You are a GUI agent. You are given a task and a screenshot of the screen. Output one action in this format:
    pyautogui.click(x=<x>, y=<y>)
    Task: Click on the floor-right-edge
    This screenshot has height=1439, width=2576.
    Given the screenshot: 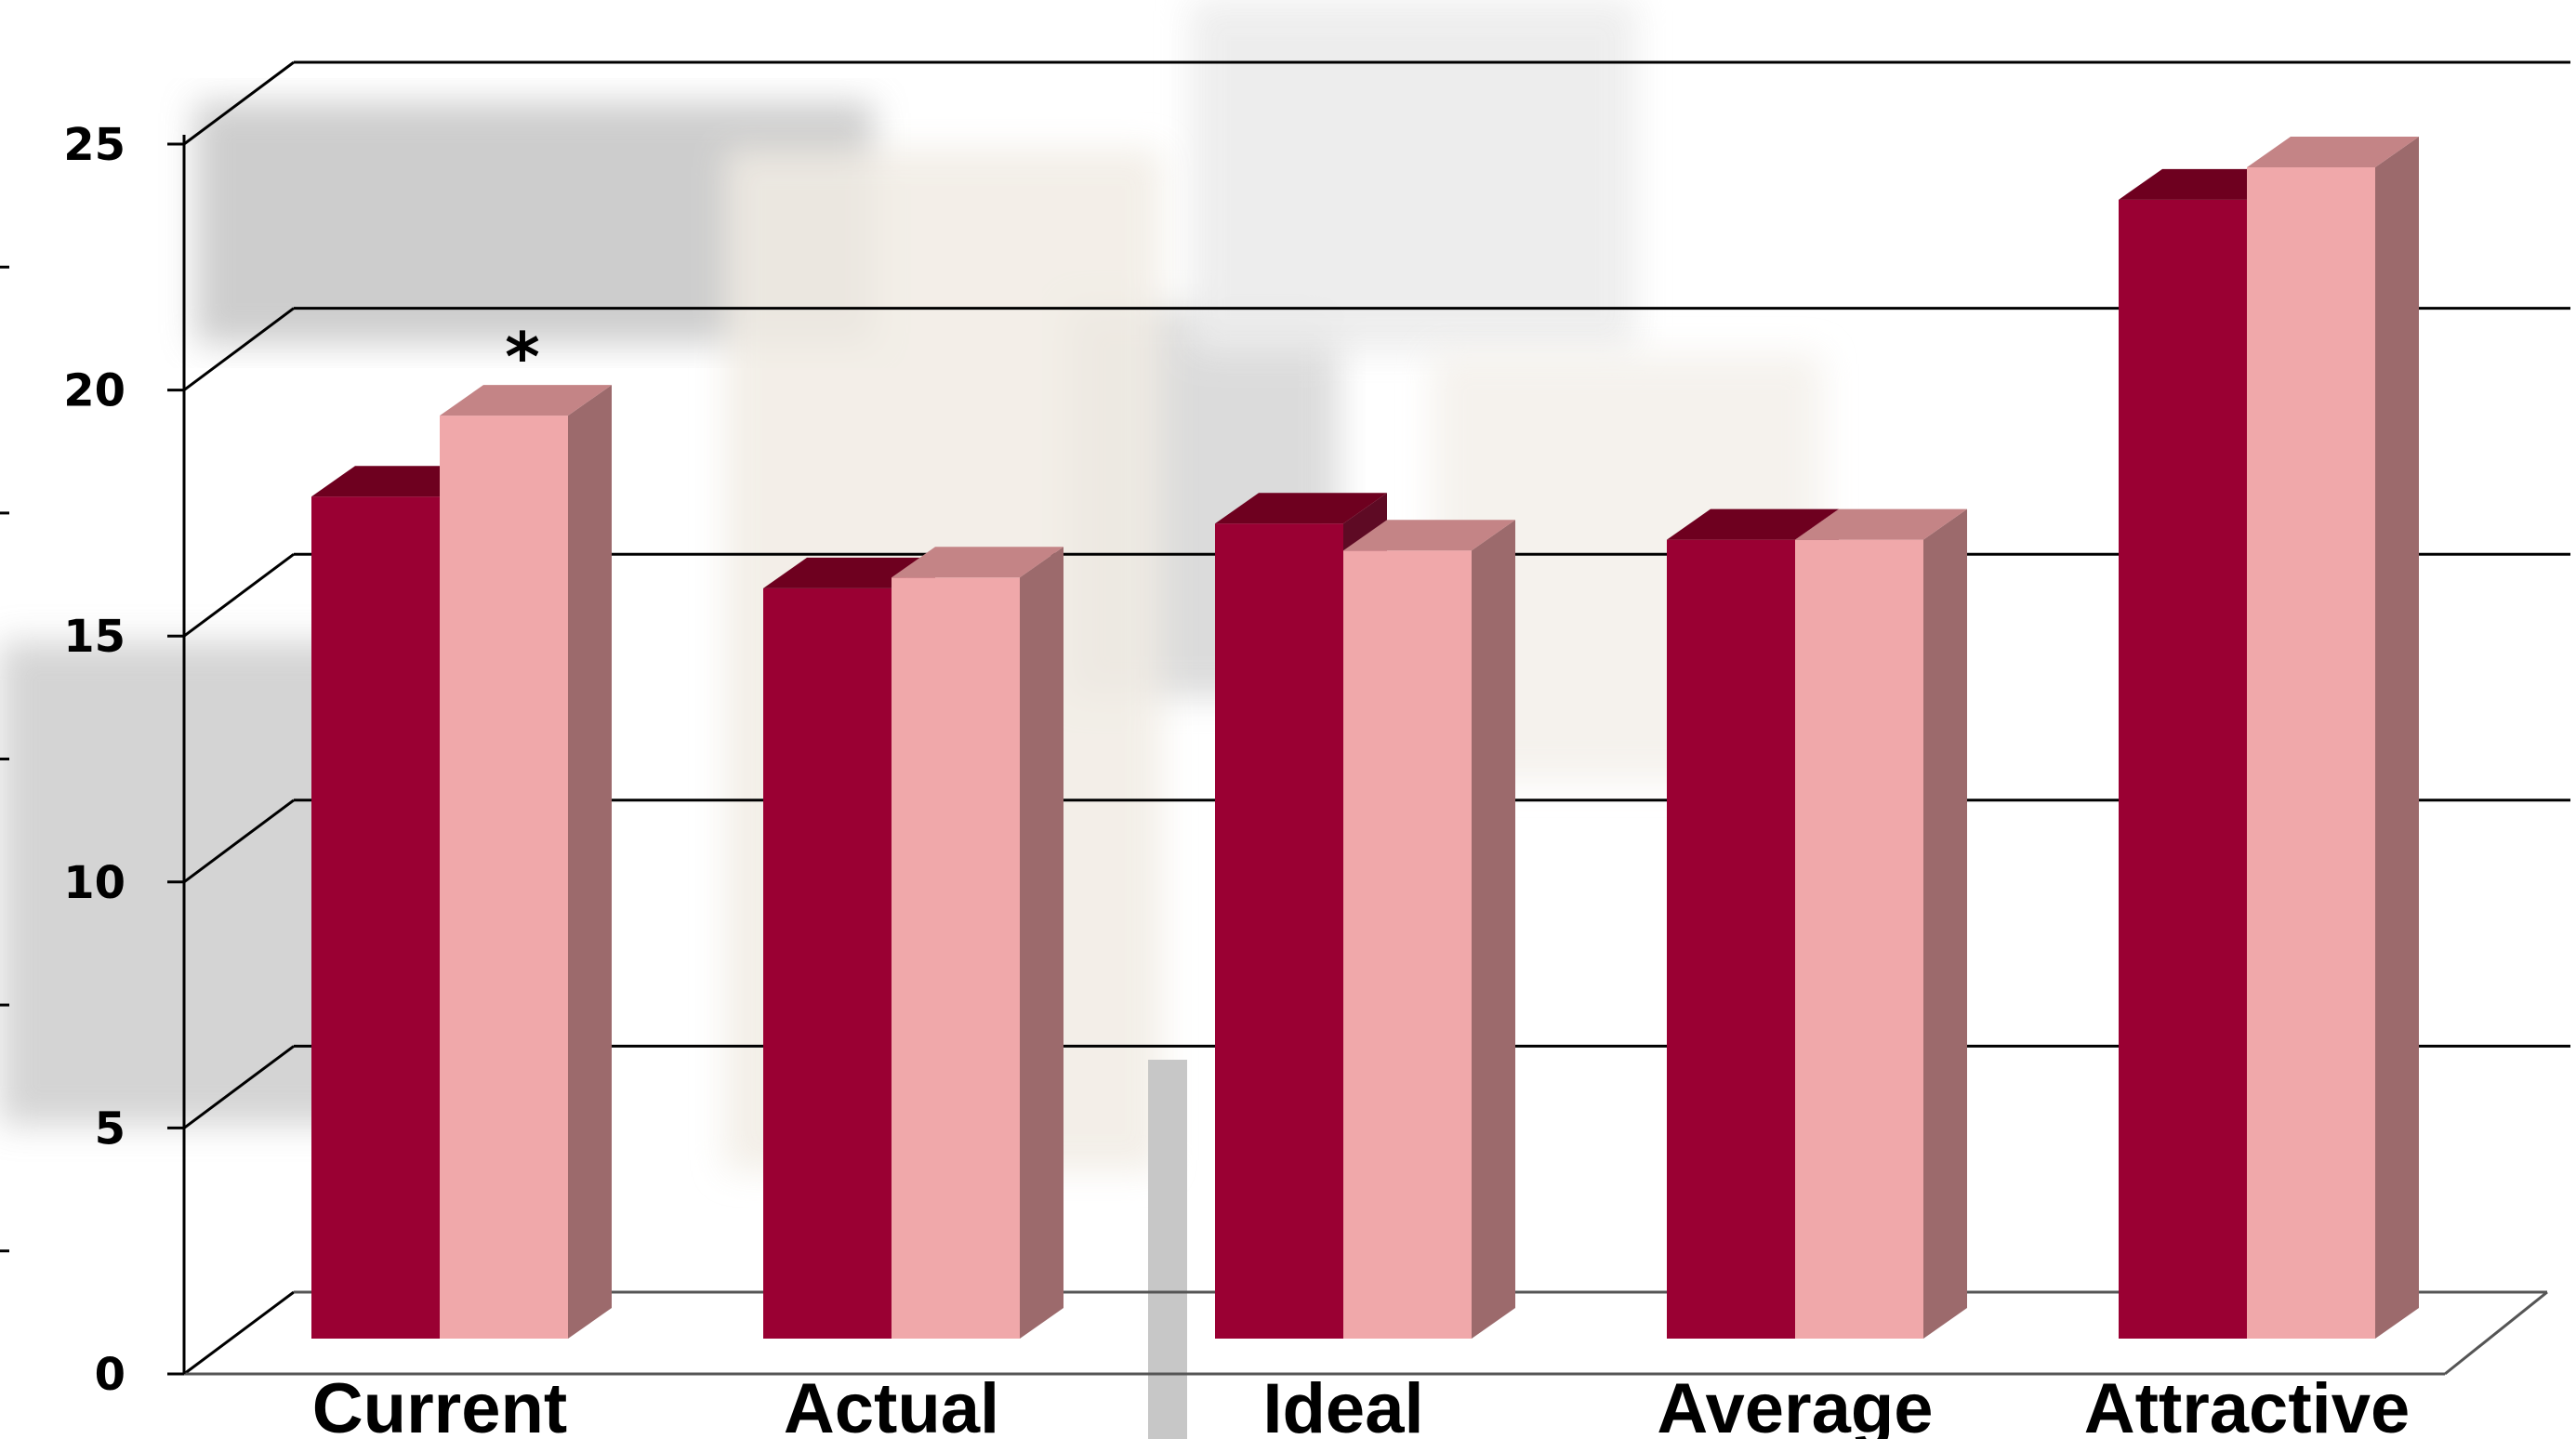 What is the action you would take?
    pyautogui.click(x=2496, y=1333)
    